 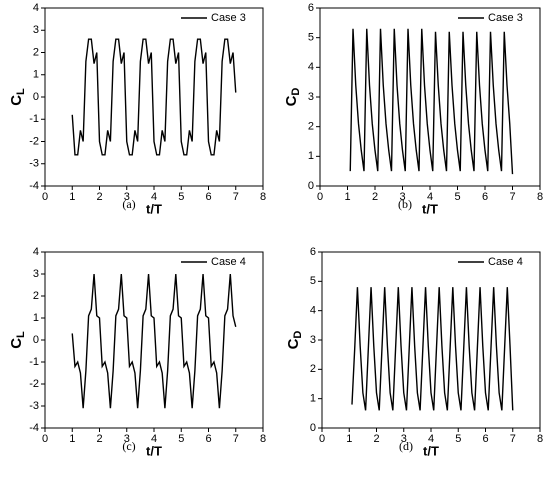 What do you see at coordinates (405, 204) in the screenshot?
I see `caption: (b)` at bounding box center [405, 204].